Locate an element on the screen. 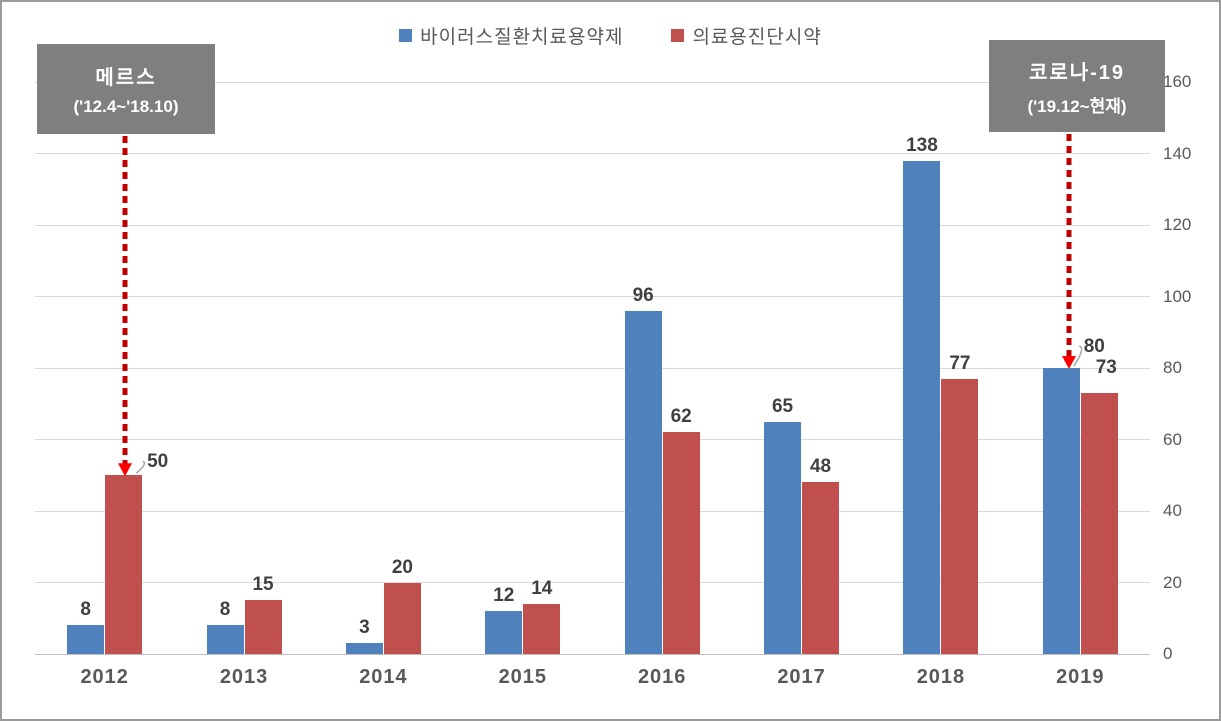 The image size is (1221, 721). x-axis-label: 2019 is located at coordinates (1080, 677).